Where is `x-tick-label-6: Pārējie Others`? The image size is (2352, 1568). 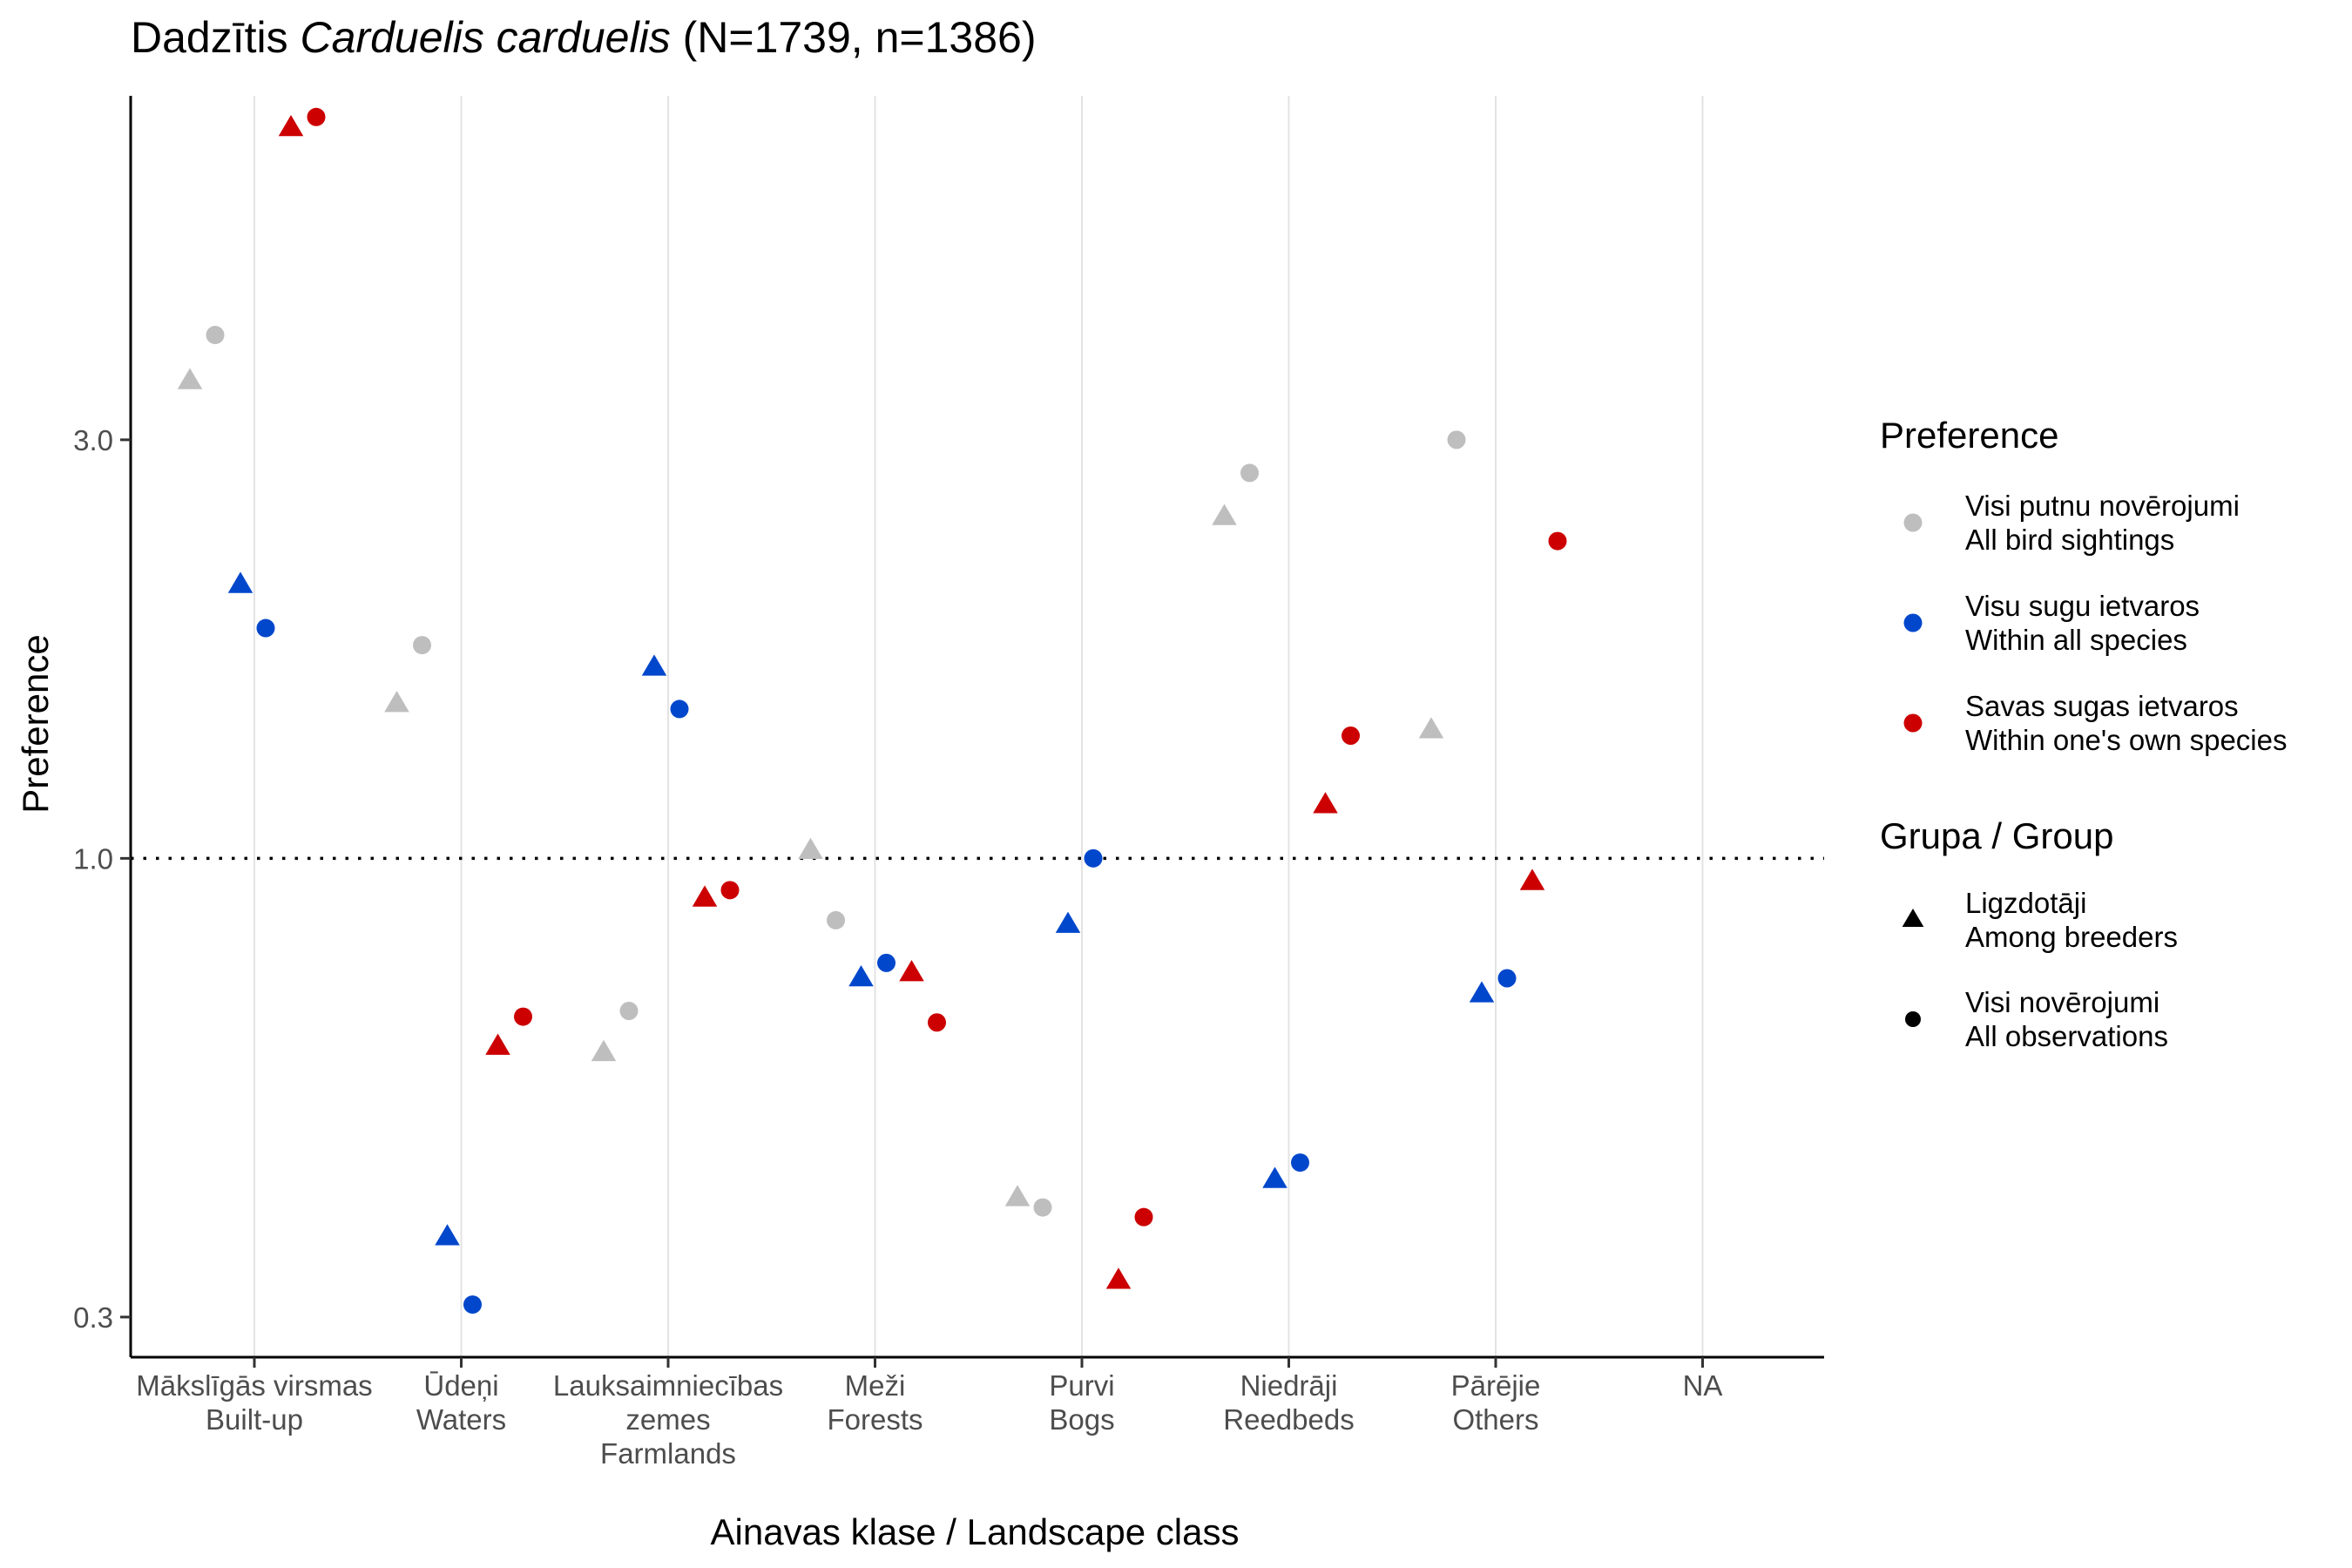
x-tick-label-6: Pārējie Others is located at coordinates (1496, 1402).